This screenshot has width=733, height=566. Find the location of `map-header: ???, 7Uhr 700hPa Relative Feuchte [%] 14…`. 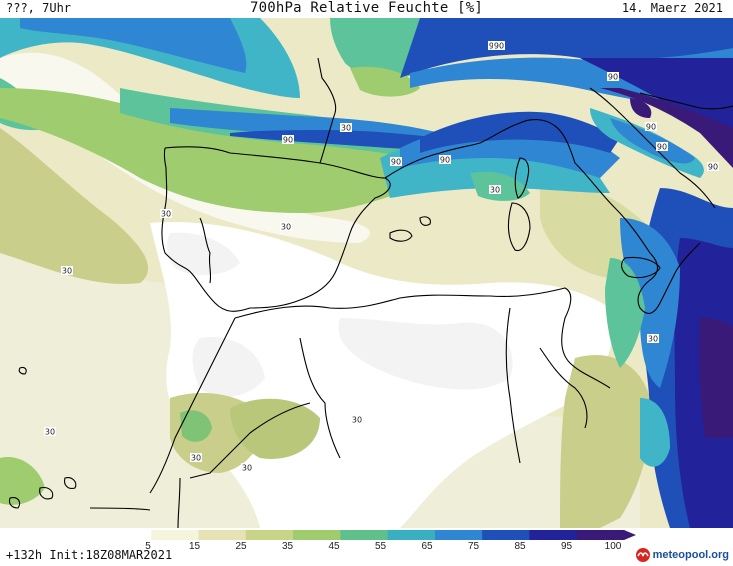

map-header: ???, 7Uhr 700hPa Relative Feuchte [%] 14… is located at coordinates (366, 9).